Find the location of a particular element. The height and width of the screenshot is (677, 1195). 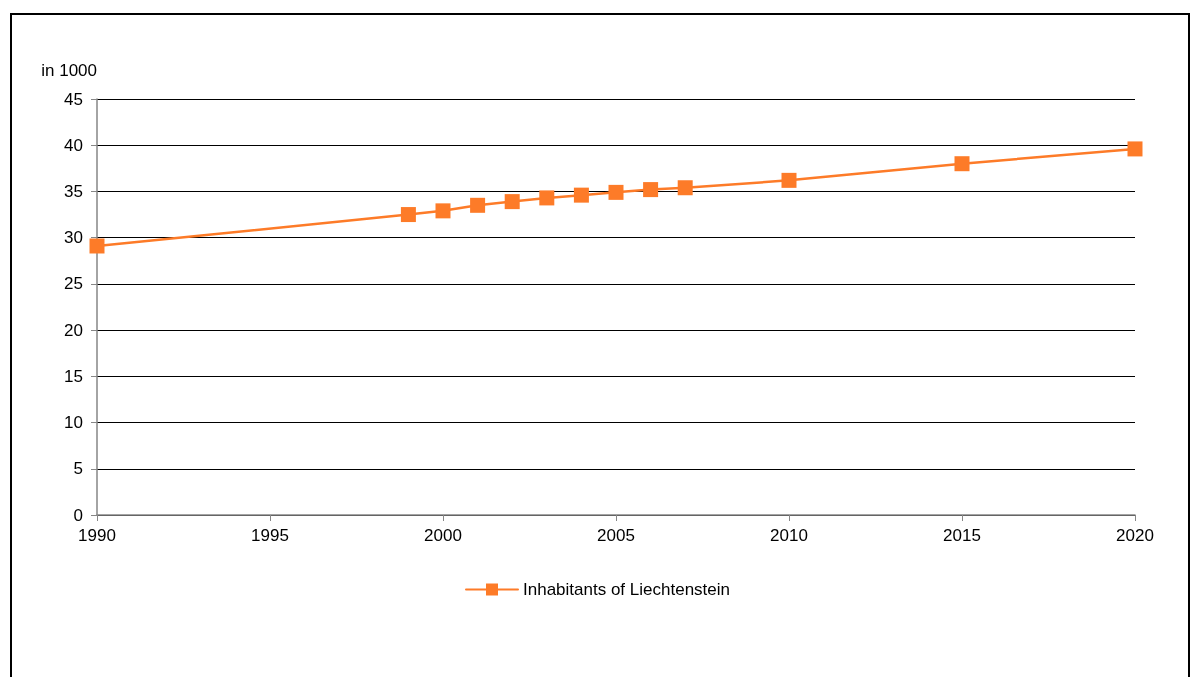

y-tick-label: 20 is located at coordinates (73, 330).